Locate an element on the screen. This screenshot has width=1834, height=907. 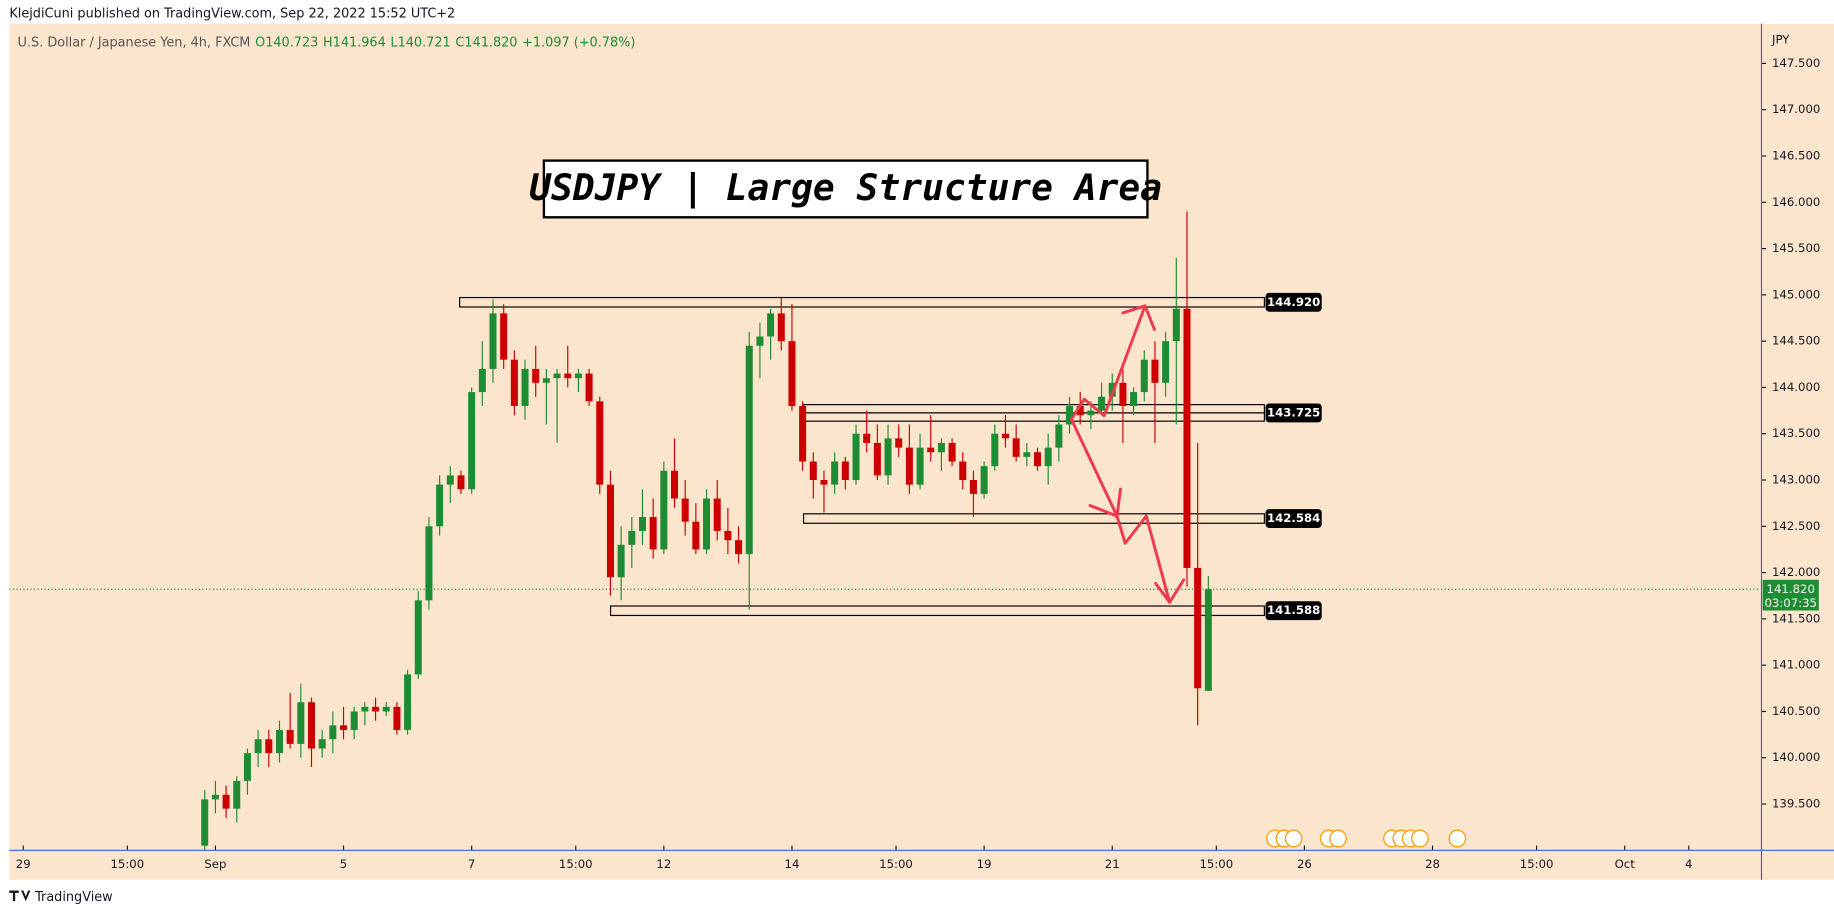
title-frame is located at coordinates (845, 189).